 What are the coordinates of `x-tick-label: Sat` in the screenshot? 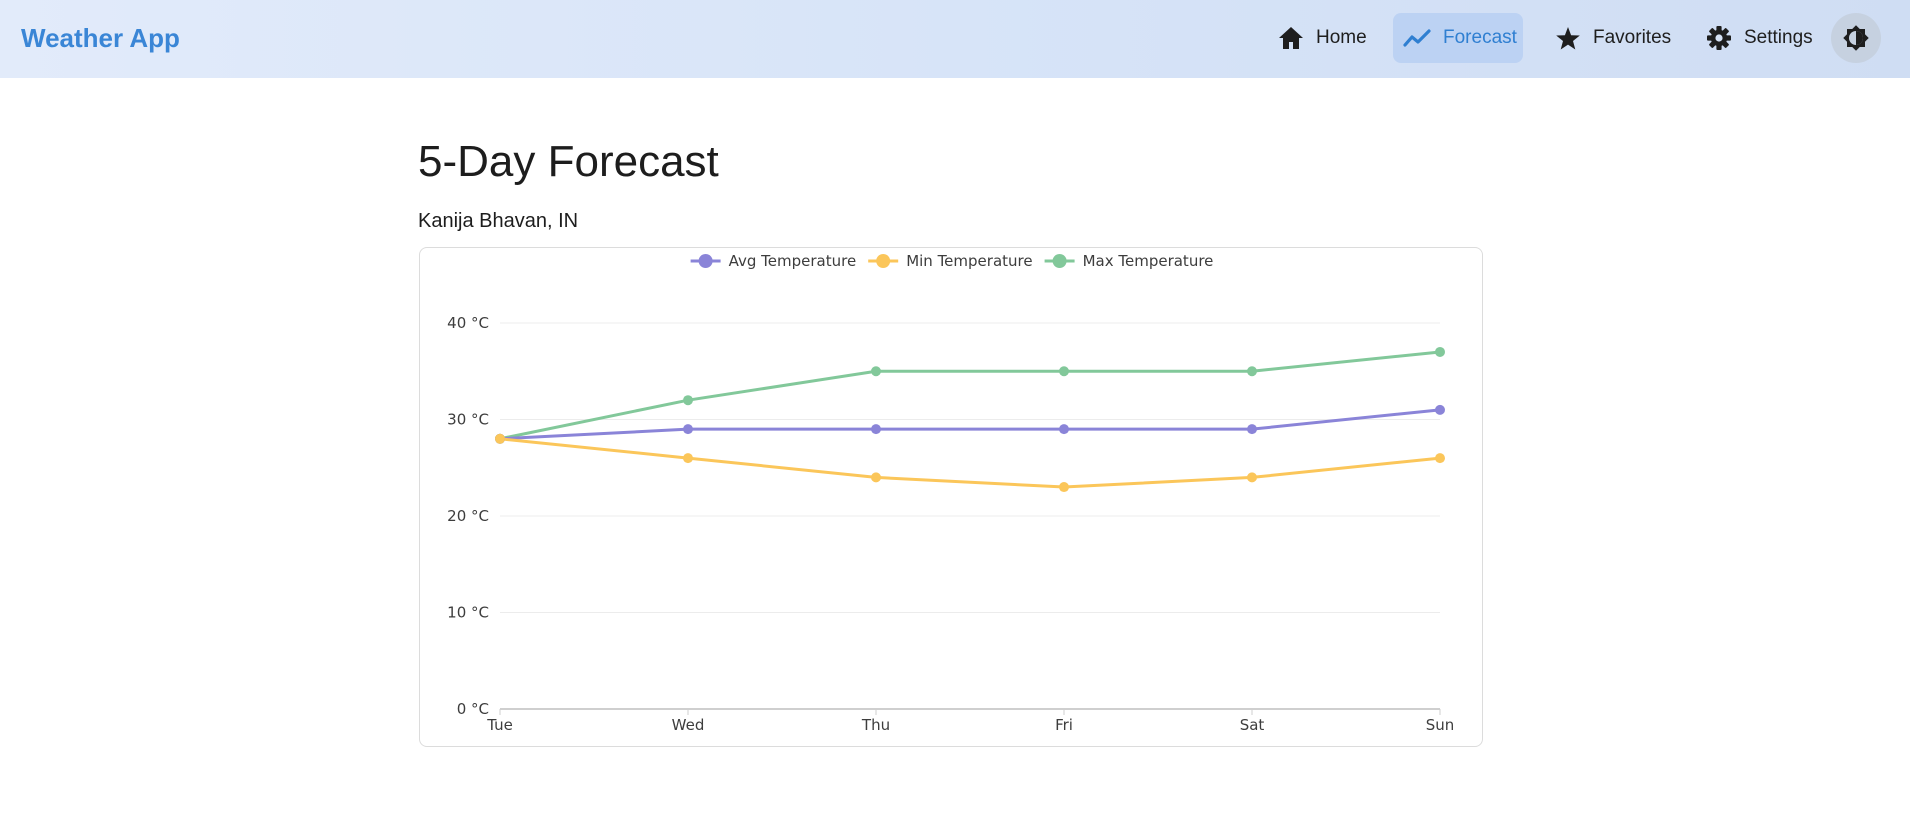 It's located at (1252, 725).